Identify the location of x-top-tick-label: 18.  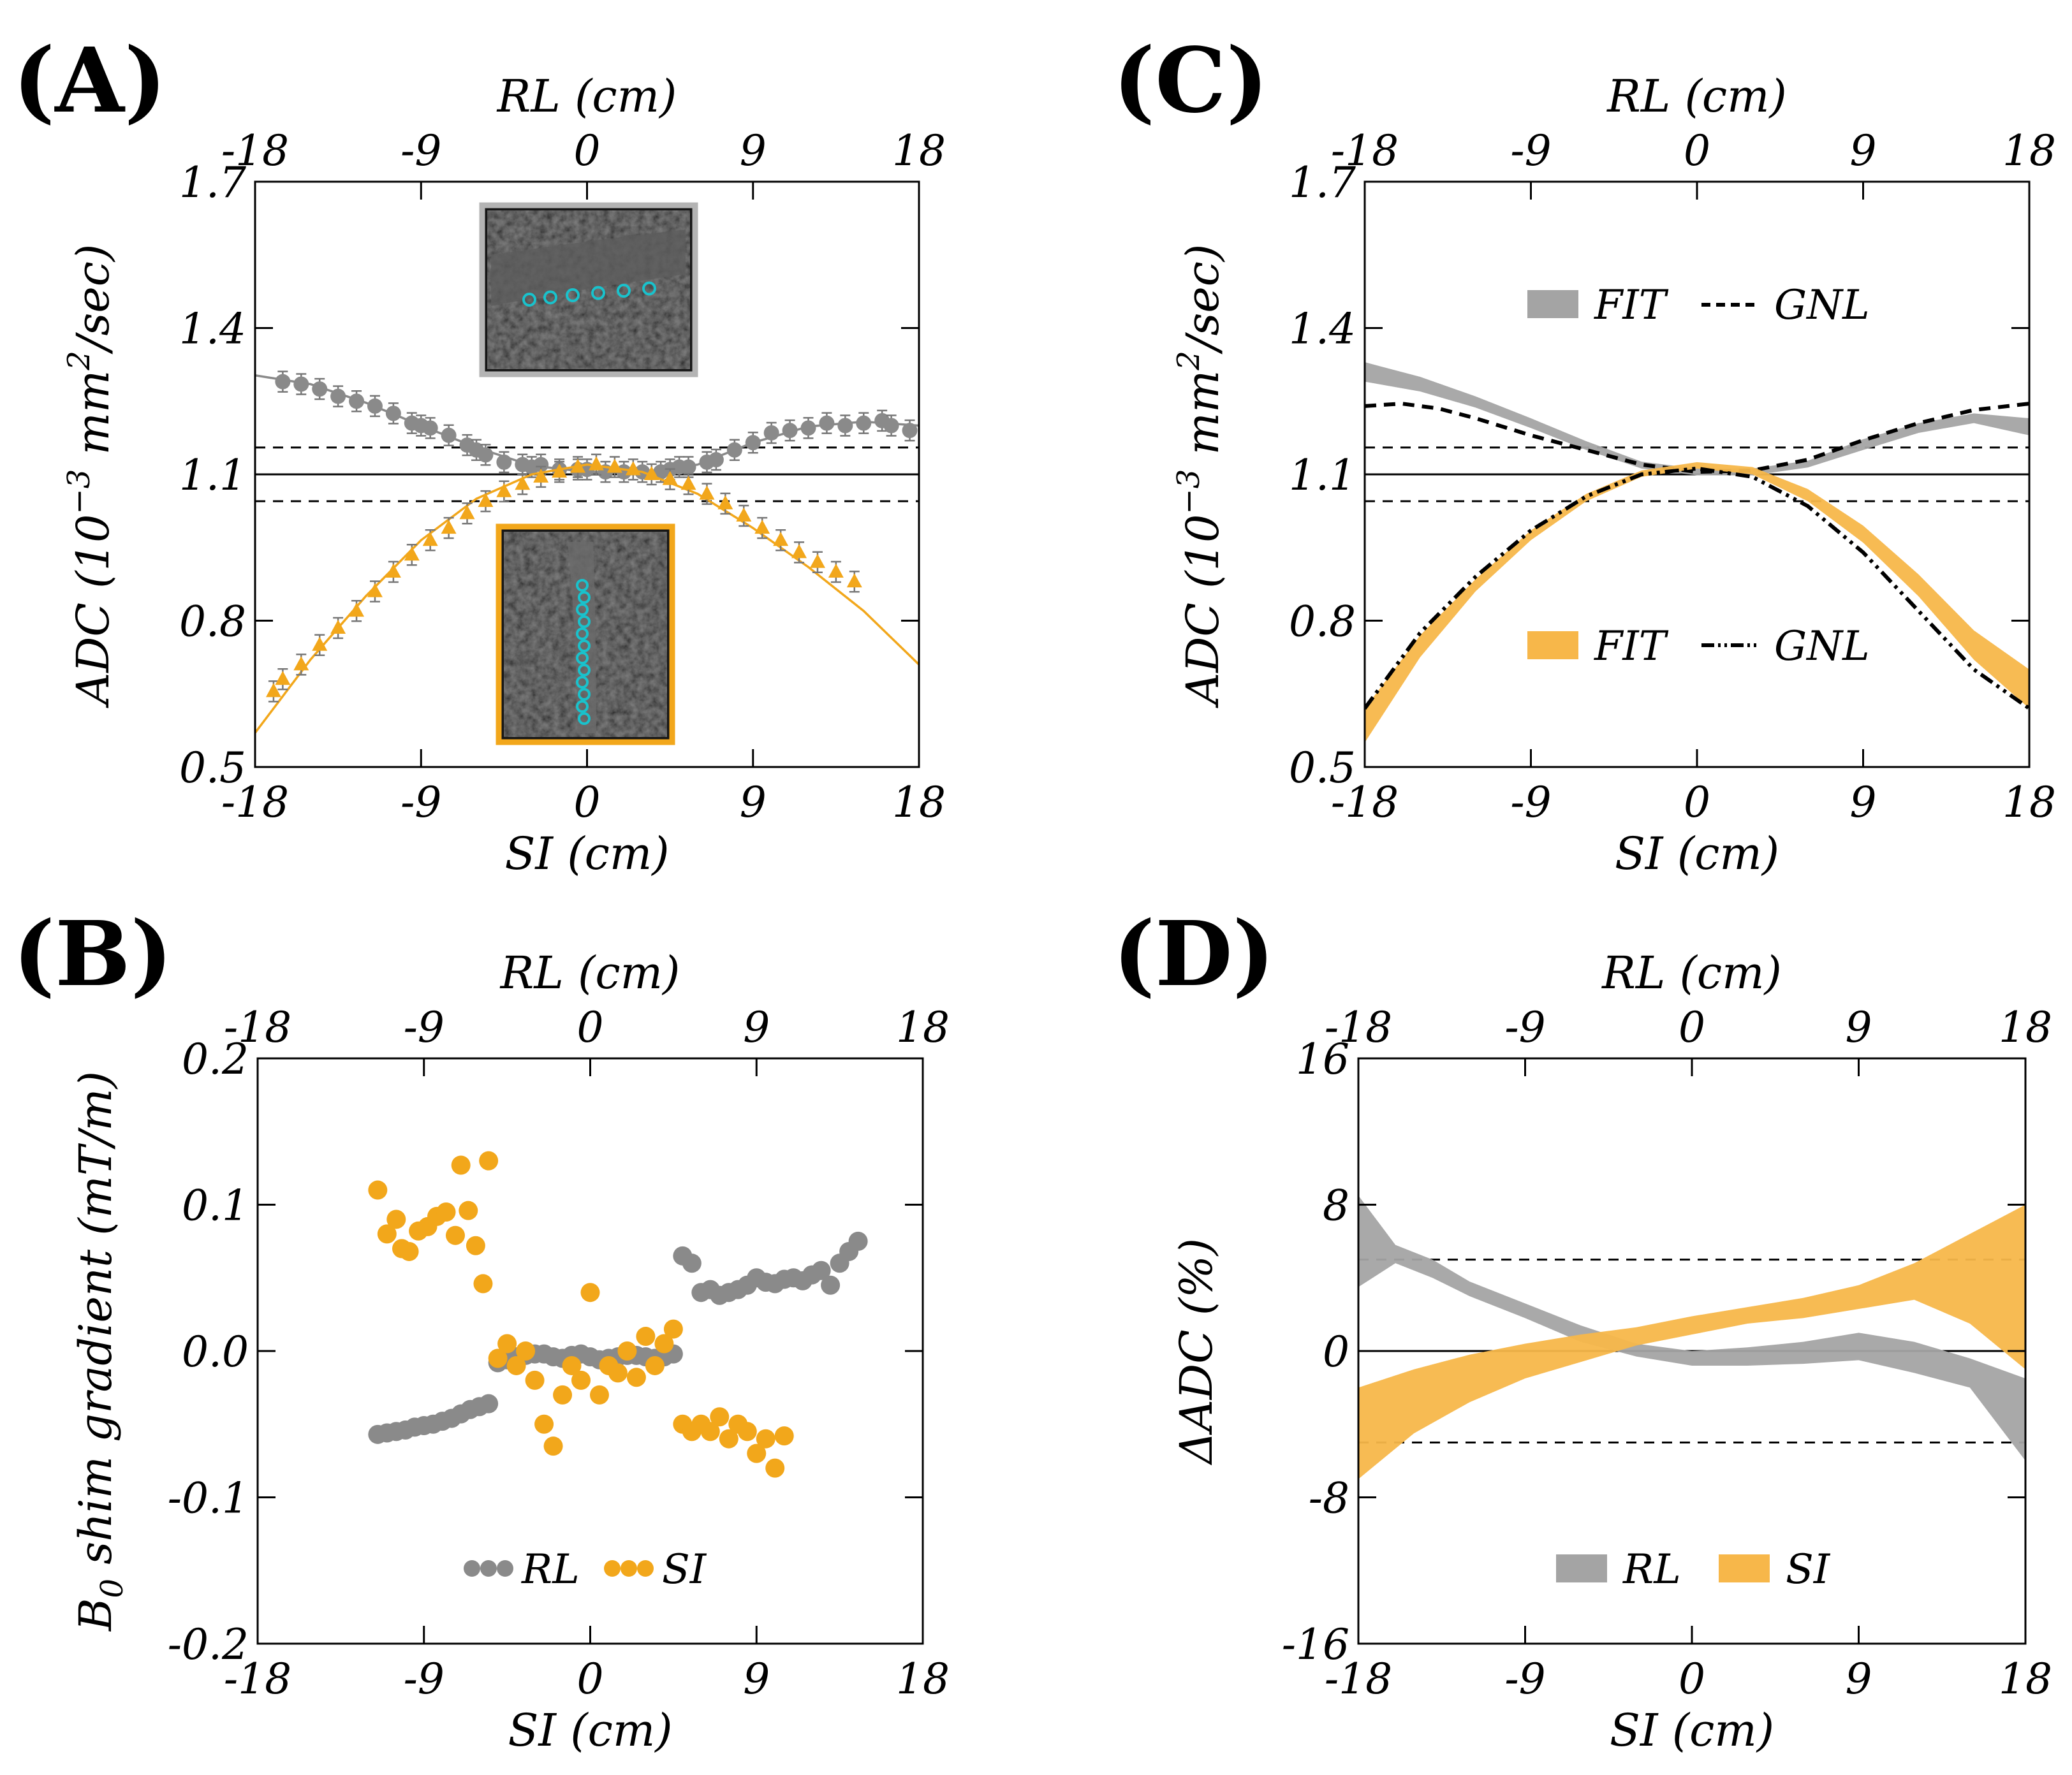
(923, 1027).